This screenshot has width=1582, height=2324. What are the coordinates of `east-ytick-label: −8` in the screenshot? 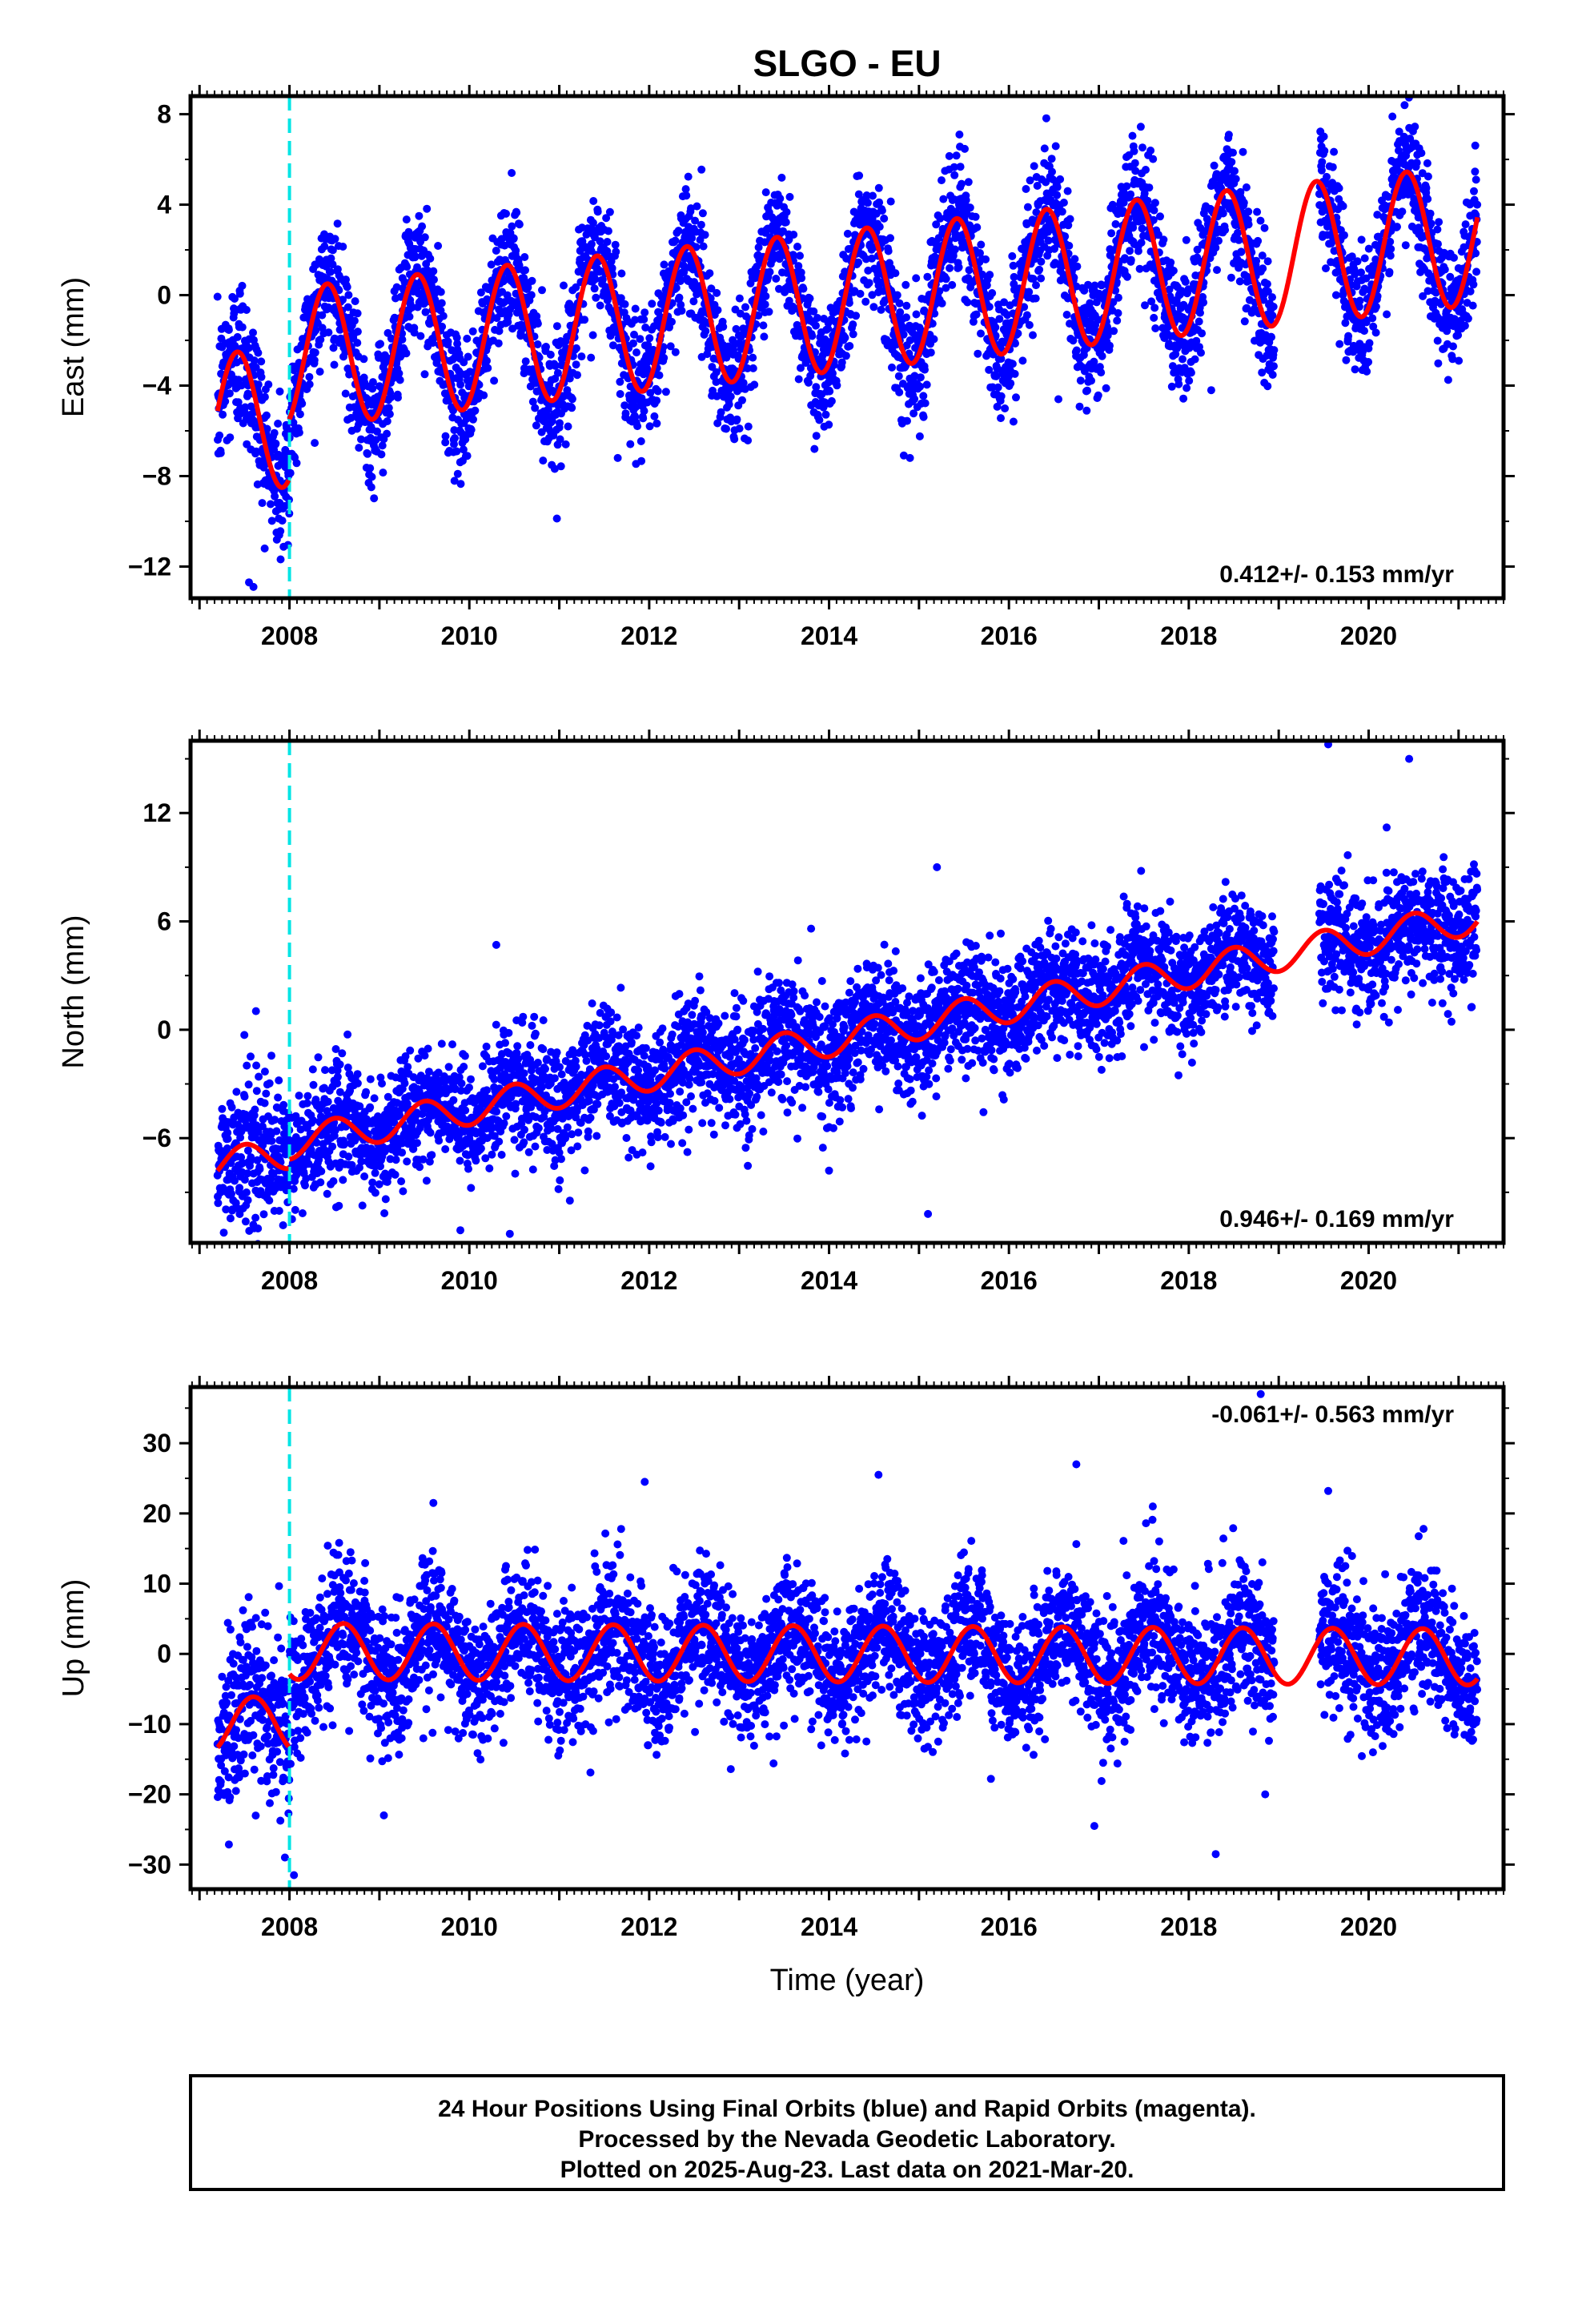 It's located at (157, 476).